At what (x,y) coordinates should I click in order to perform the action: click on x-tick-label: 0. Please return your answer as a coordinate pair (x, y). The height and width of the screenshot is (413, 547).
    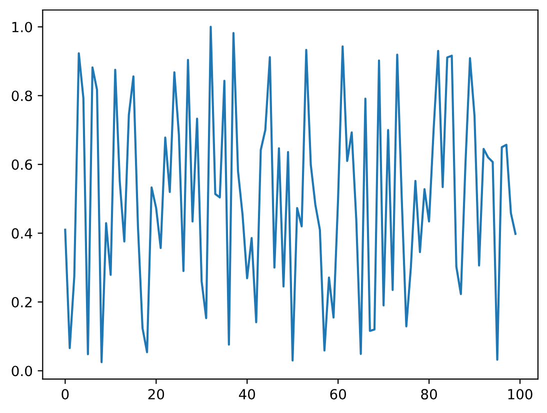
    Looking at the image, I should click on (65, 394).